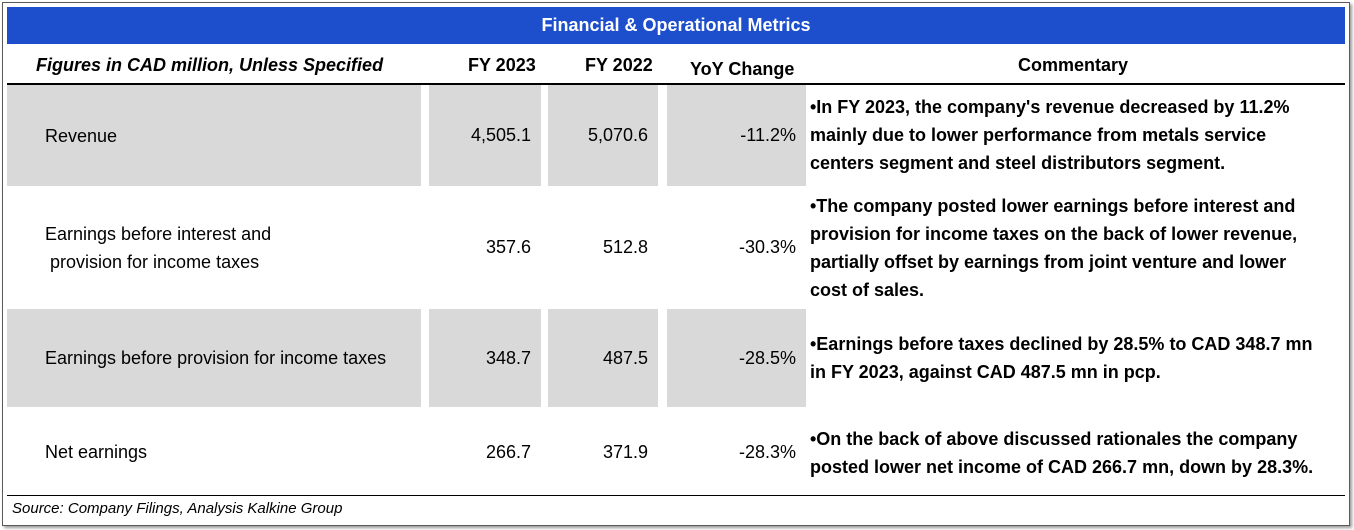 The height and width of the screenshot is (530, 1354). What do you see at coordinates (96, 452) in the screenshot?
I see `table-row-net-earnings-label: Net earnings` at bounding box center [96, 452].